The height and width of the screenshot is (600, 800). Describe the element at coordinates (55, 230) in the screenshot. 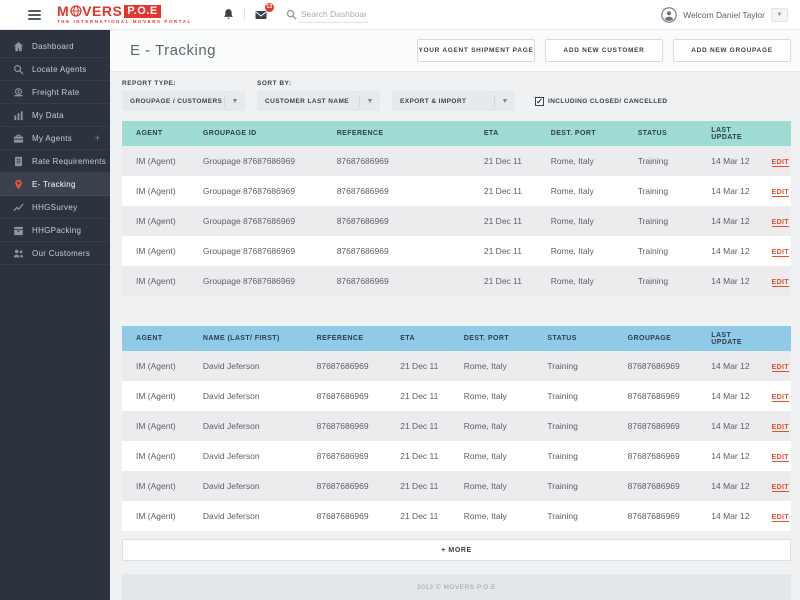

I see `sidebar-item-hhgpacking: HHGPacking` at that location.